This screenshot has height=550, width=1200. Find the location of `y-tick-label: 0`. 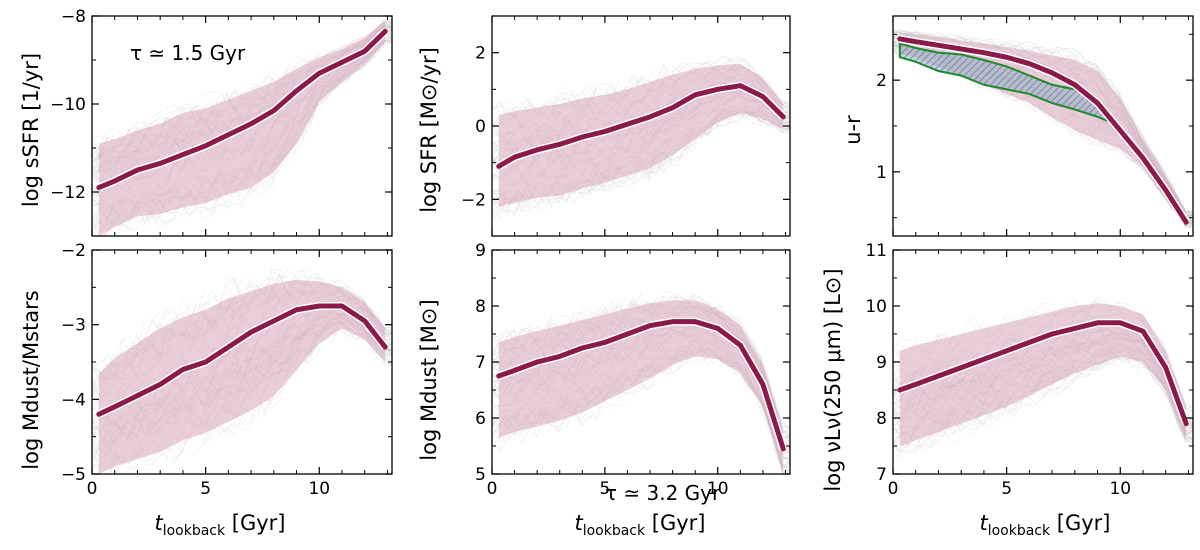

y-tick-label: 0 is located at coordinates (480, 127).